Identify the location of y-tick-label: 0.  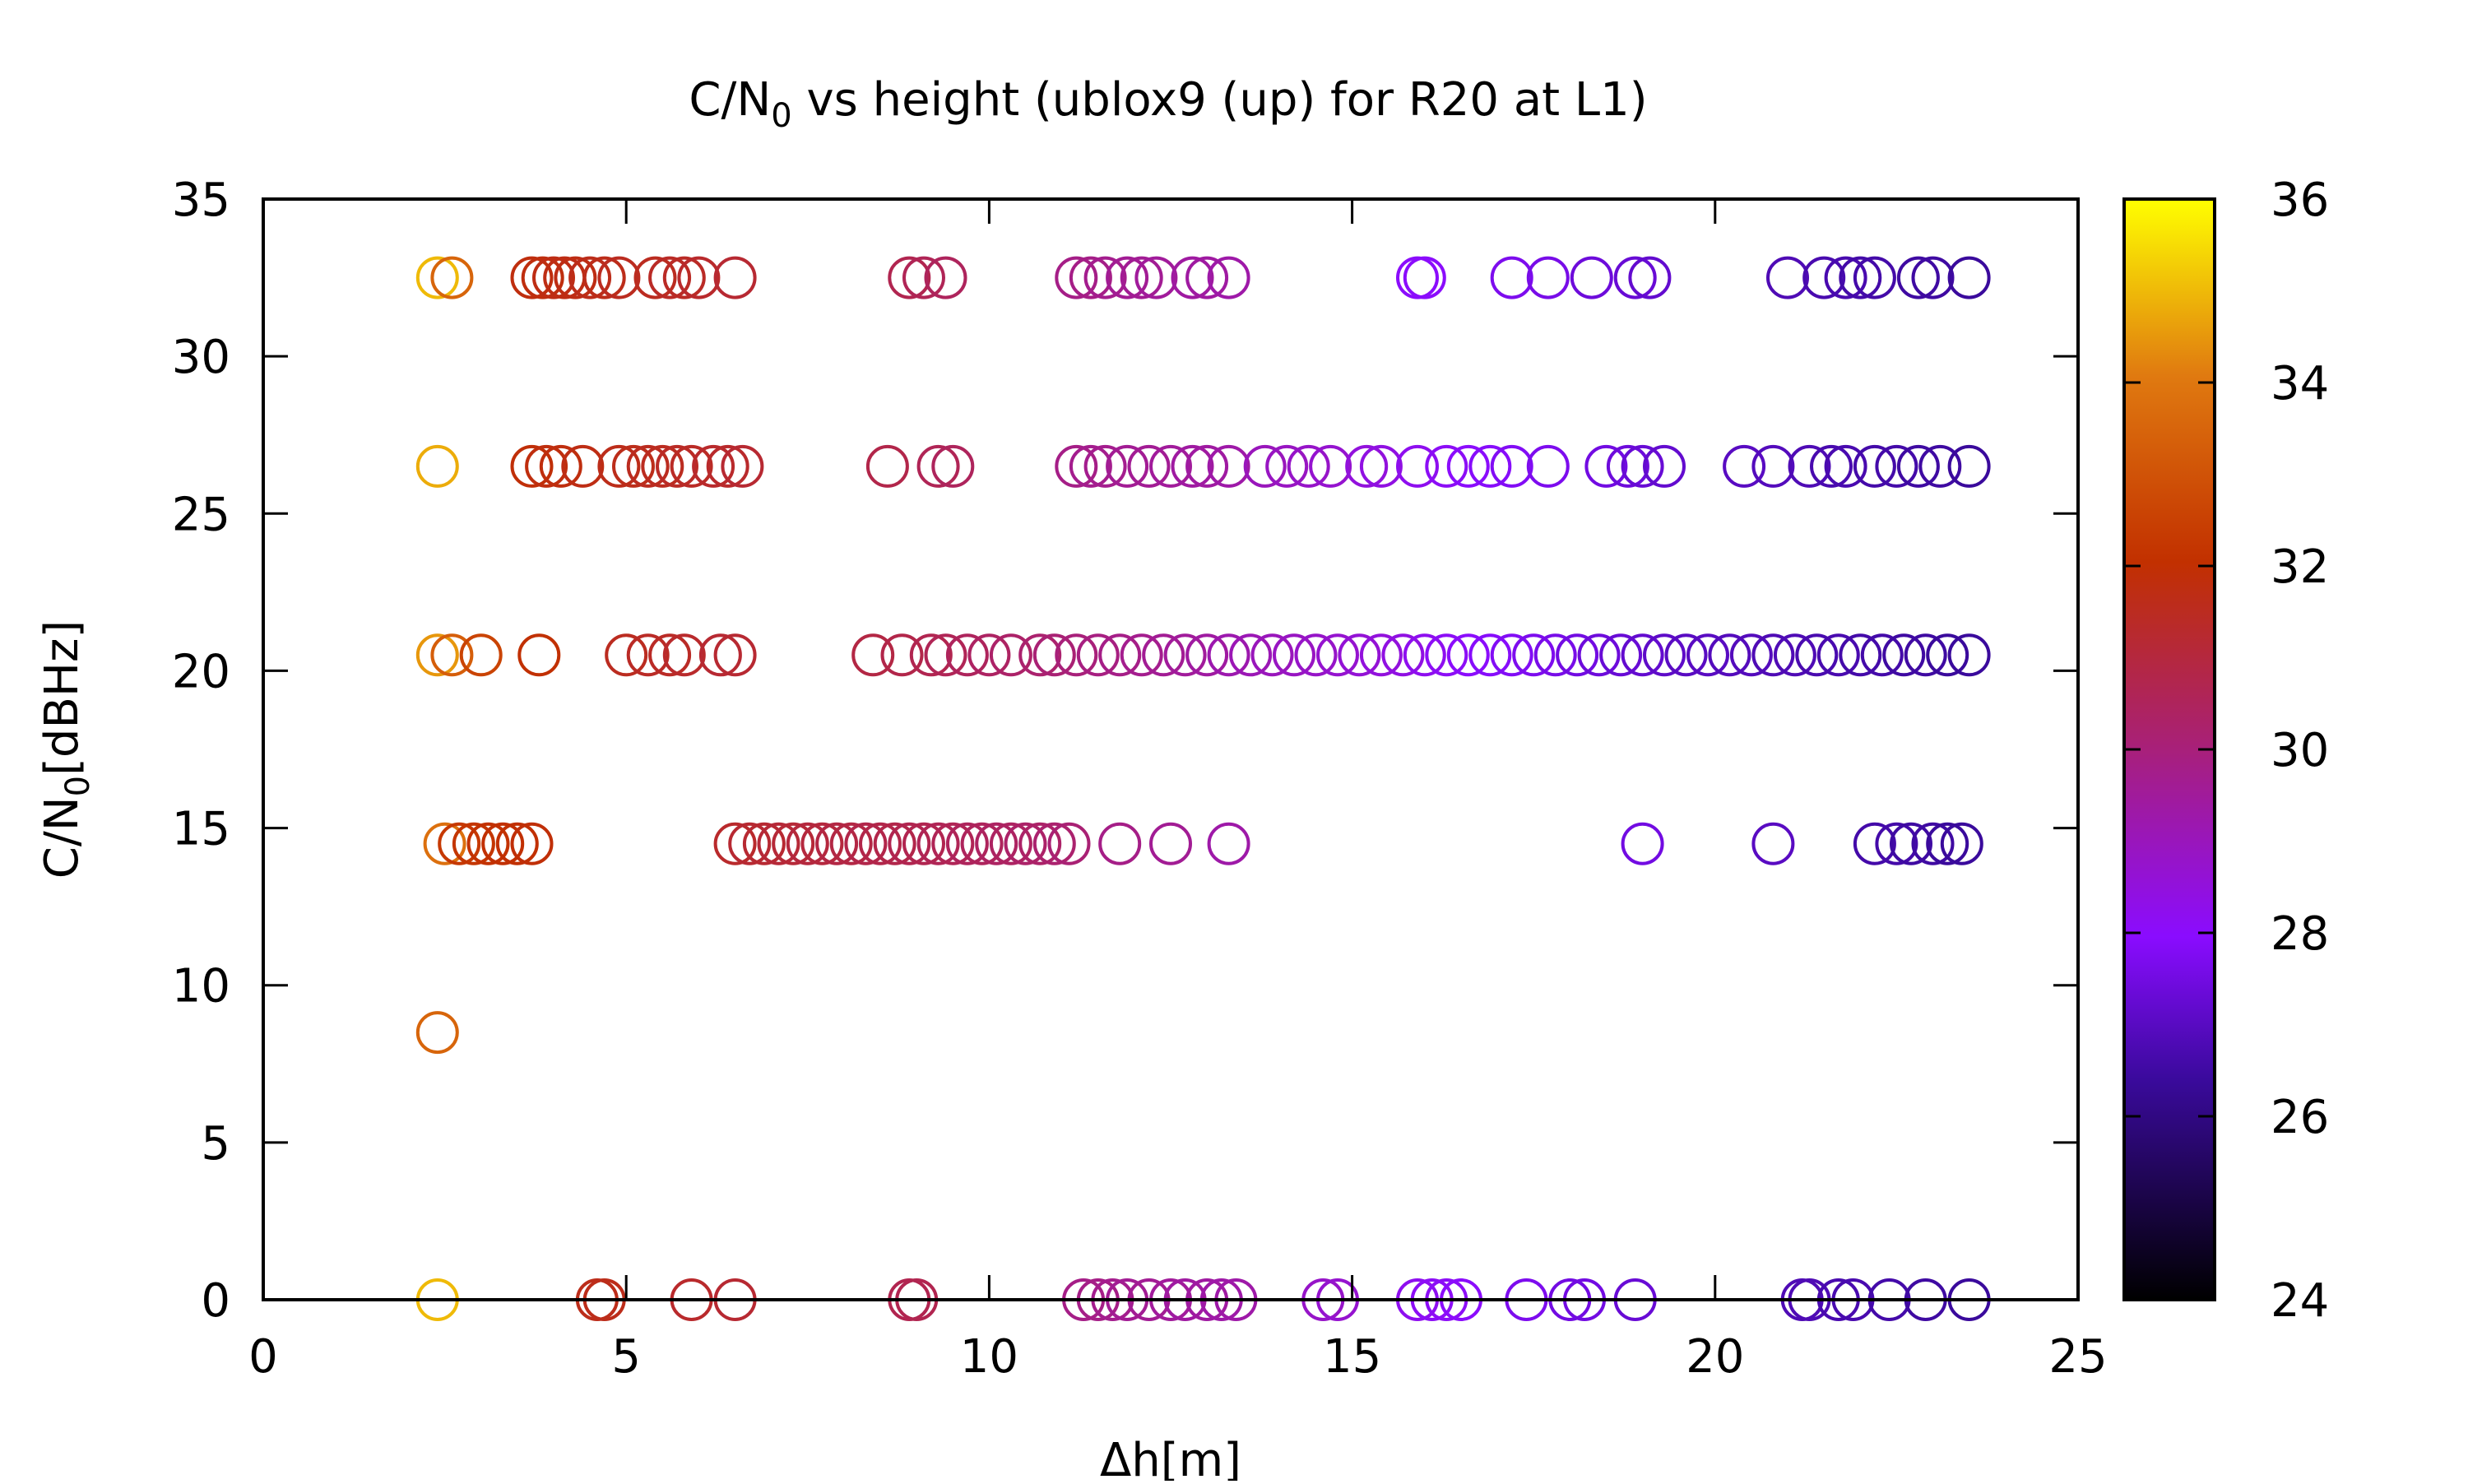
(215, 1301).